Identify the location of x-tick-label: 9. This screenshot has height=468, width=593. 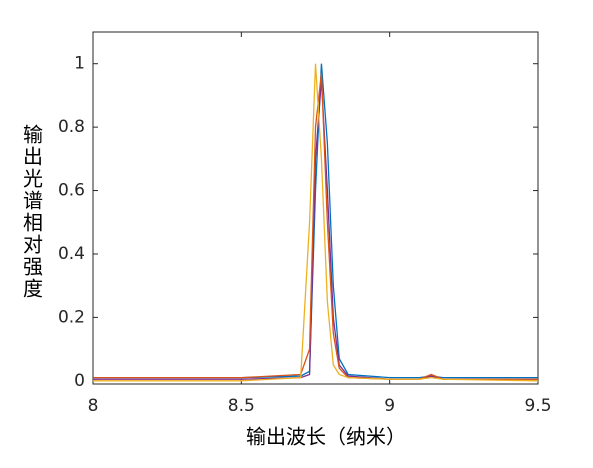
(389, 406).